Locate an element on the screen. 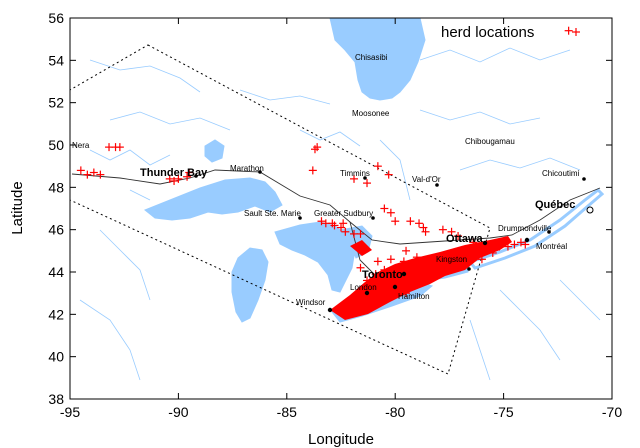 This screenshot has height=448, width=640. x-tick-label: -80 is located at coordinates (395, 412).